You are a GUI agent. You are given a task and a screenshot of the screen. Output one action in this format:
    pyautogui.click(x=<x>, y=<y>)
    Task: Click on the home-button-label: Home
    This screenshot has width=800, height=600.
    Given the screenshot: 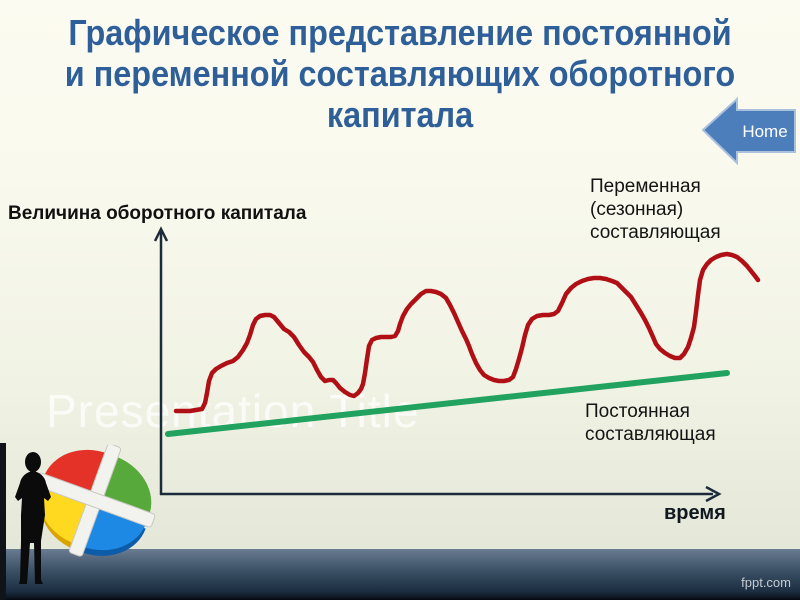 What is the action you would take?
    pyautogui.click(x=764, y=131)
    